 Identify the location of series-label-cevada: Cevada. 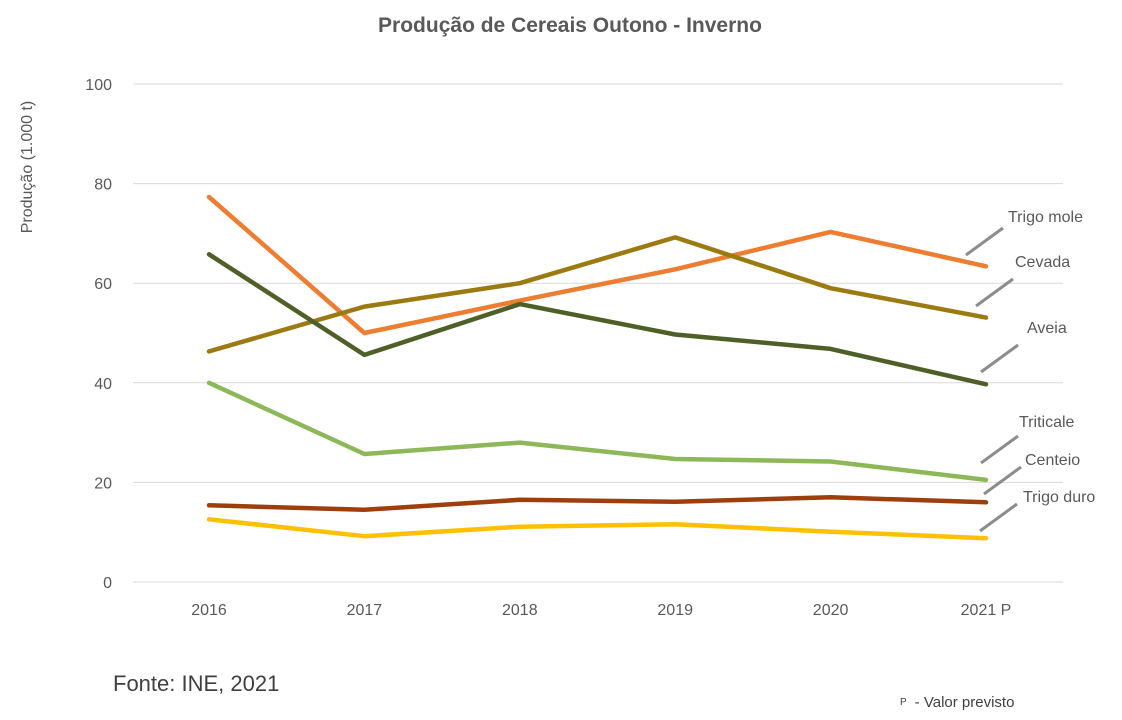
(1042, 262).